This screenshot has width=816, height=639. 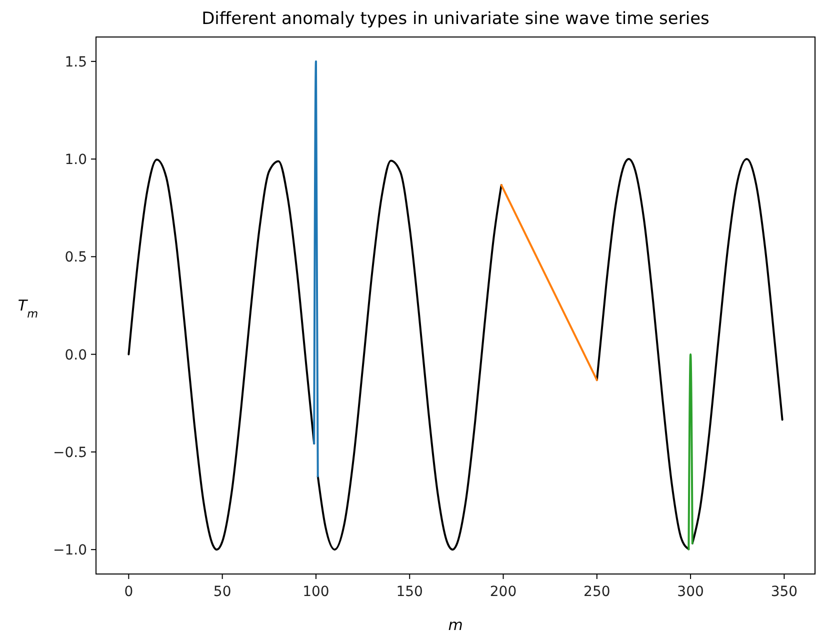 What do you see at coordinates (75, 160) in the screenshot?
I see `y-tick-label: 1.0` at bounding box center [75, 160].